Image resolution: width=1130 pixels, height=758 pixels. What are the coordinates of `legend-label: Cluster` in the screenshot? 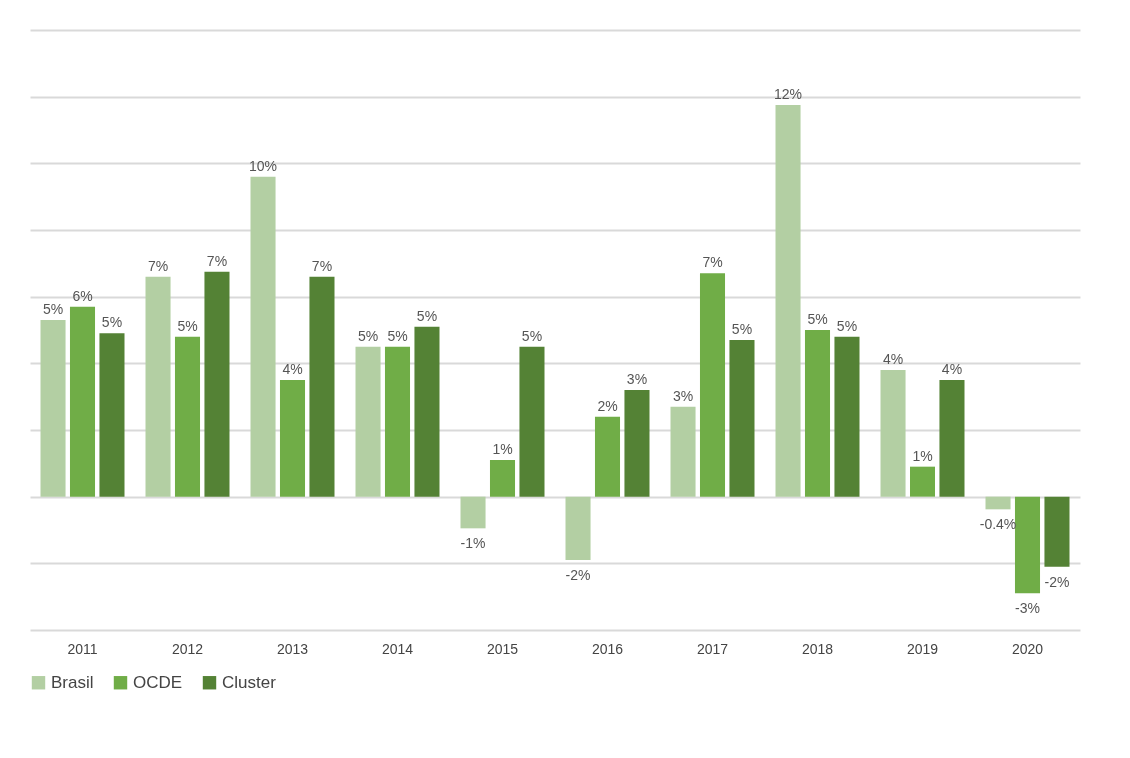 It's located at (249, 682).